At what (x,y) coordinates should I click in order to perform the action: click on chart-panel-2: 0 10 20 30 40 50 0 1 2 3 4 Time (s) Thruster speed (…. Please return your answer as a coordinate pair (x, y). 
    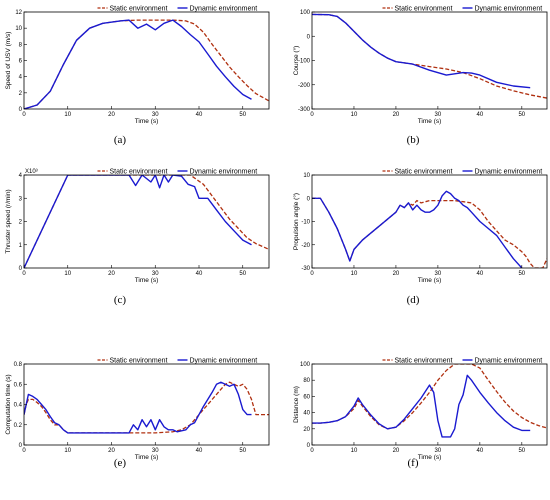
    Looking at the image, I should click on (137, 237).